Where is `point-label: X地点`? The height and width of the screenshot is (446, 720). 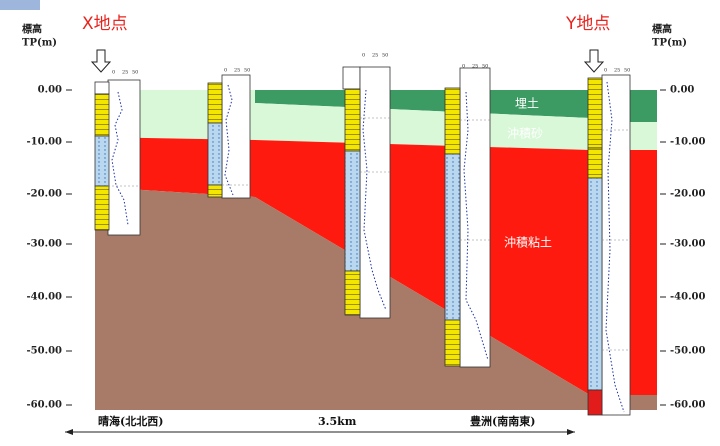
point-label: X地点 is located at coordinates (105, 24).